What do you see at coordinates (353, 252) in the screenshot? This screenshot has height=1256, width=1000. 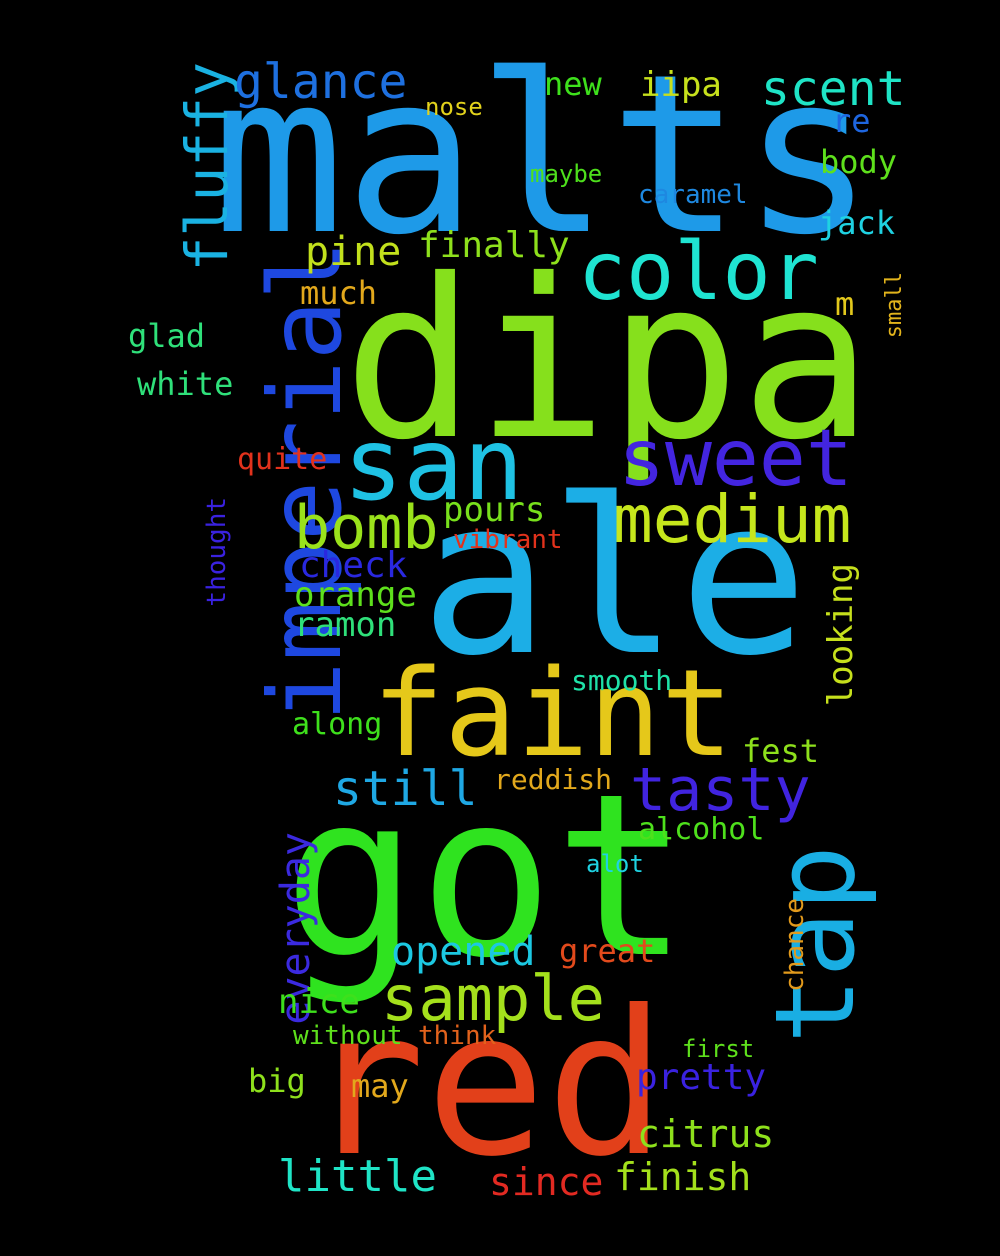 I see `word: pine` at bounding box center [353, 252].